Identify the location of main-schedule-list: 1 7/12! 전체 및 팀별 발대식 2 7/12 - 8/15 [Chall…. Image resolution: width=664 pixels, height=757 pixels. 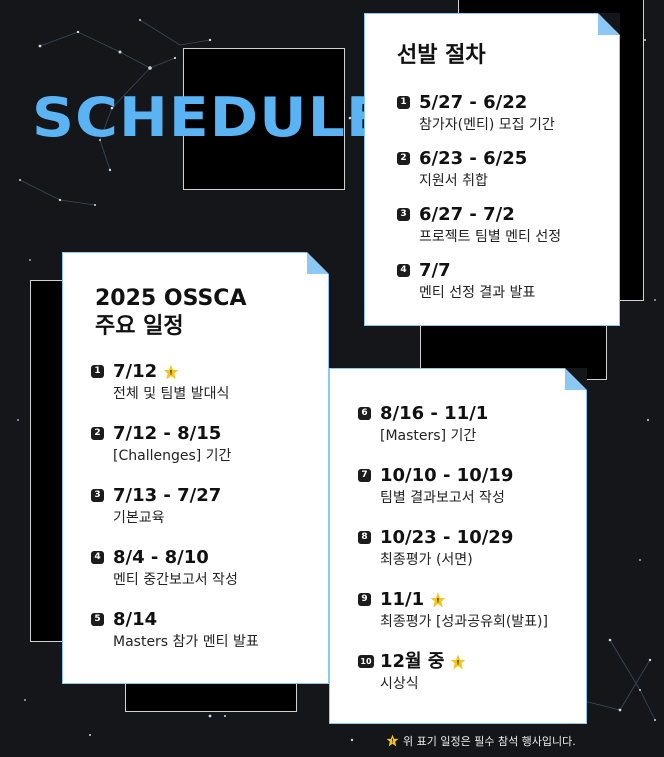
(206, 516).